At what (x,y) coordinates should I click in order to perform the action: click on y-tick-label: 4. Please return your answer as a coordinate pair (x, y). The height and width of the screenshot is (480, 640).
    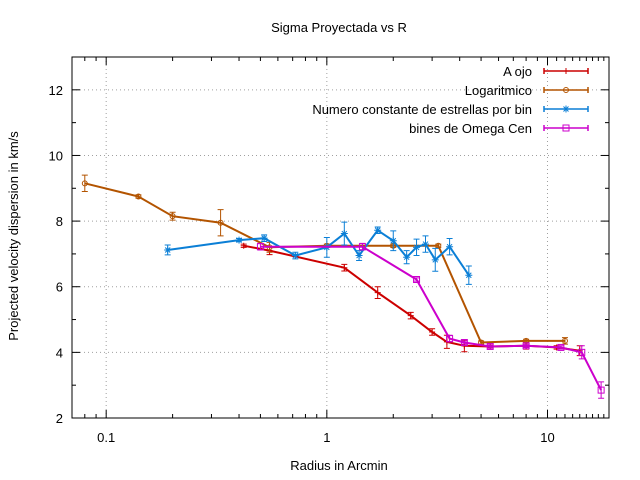
    Looking at the image, I should click on (59, 352).